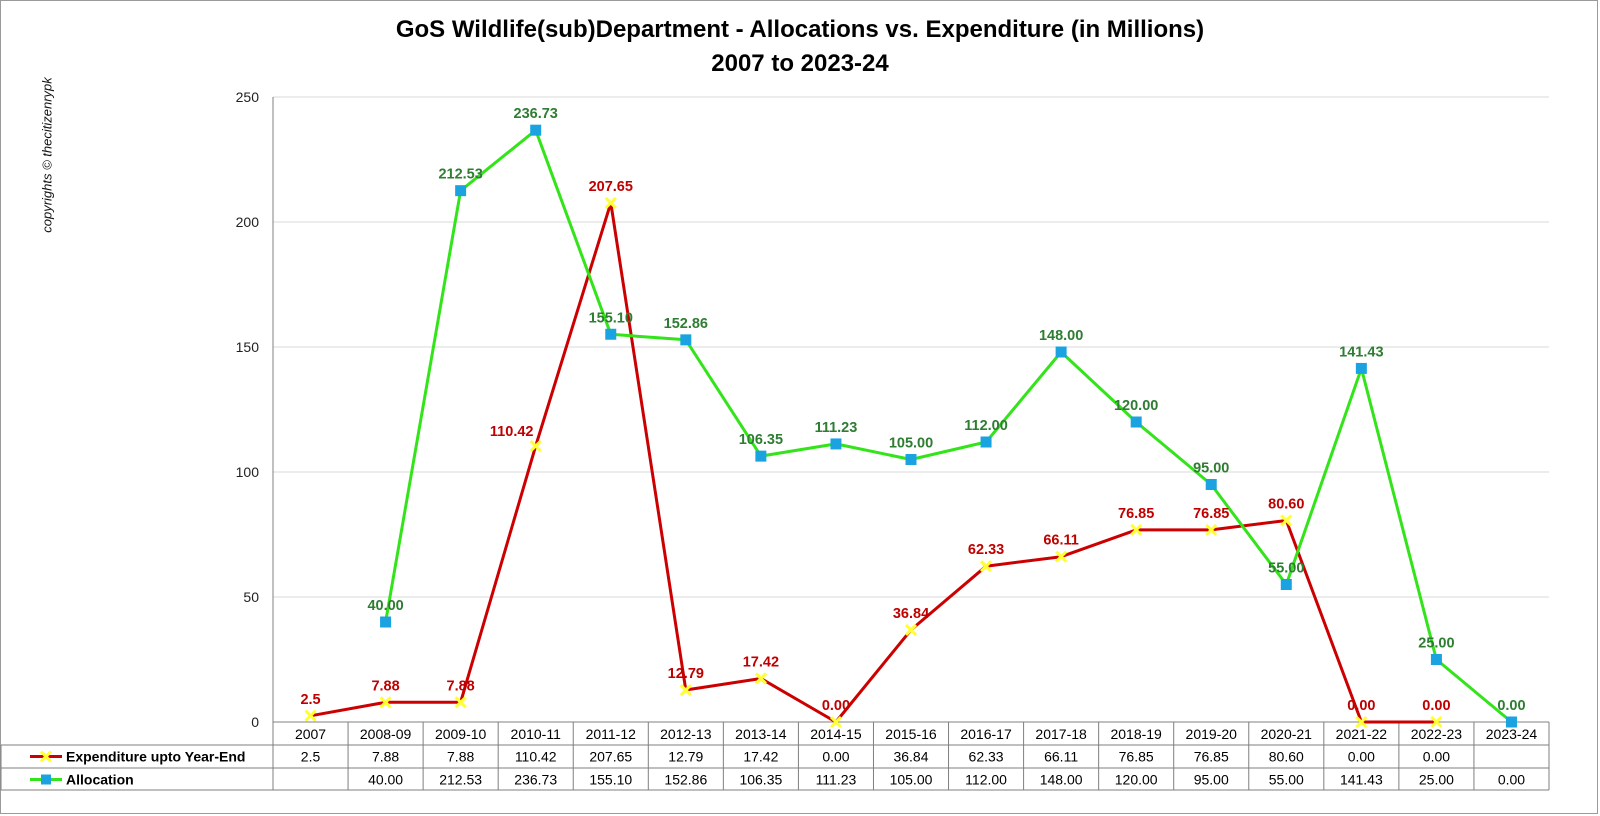 This screenshot has width=1600, height=816. I want to click on table-cell: 141.43, so click(1361, 780).